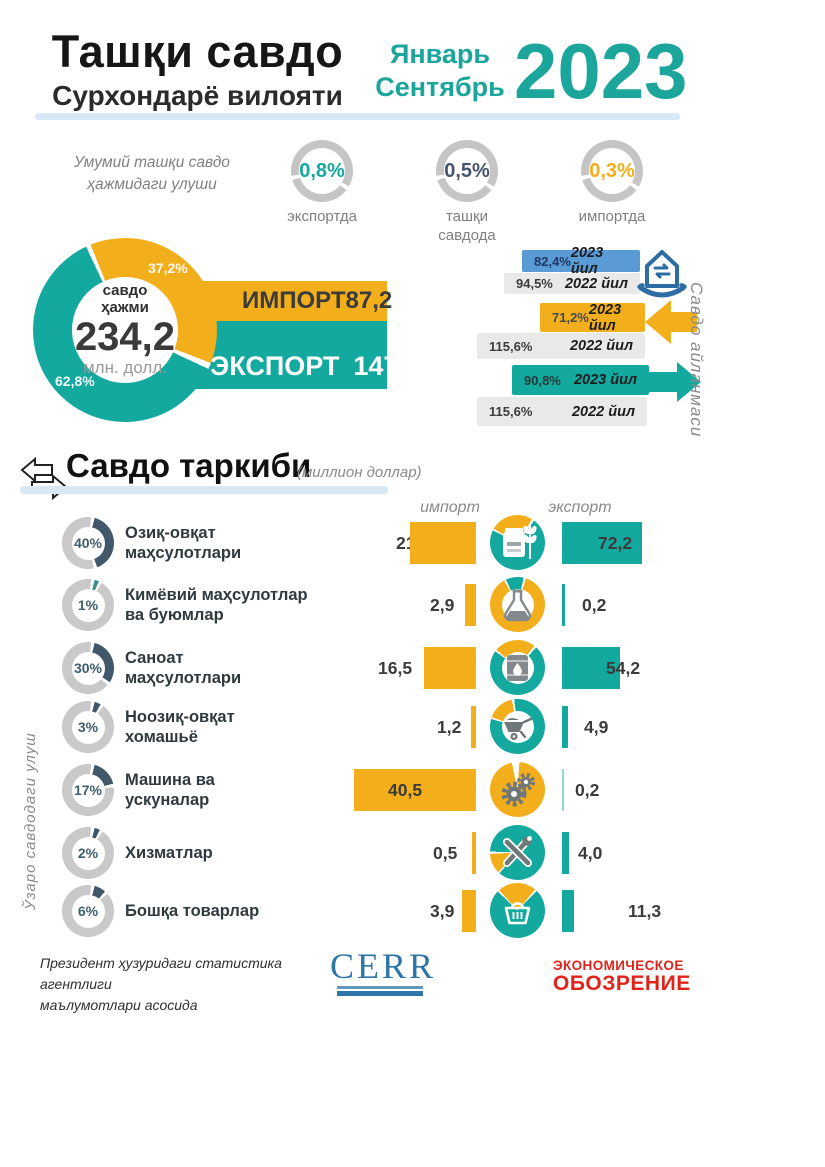 The width and height of the screenshot is (825, 1167). I want to click on header-block: Ташқи савдо Сурхондарё вилояти, so click(197, 69).